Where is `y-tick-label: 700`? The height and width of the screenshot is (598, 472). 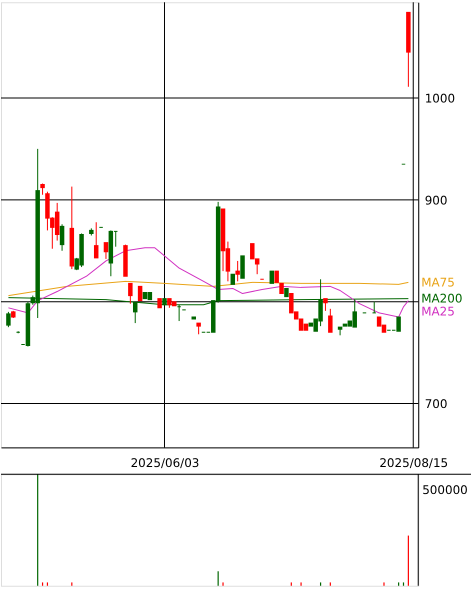
y-tick-label: 700 is located at coordinates (436, 404).